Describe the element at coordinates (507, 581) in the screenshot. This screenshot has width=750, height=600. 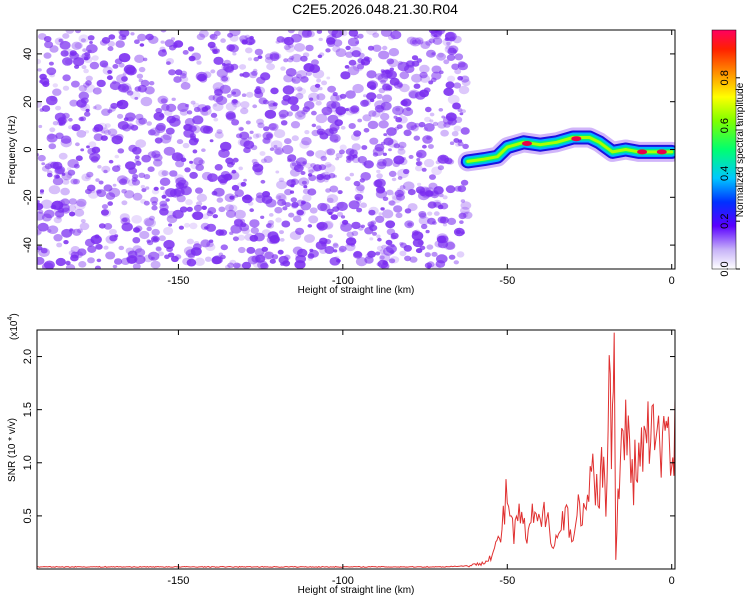
I see `x-tick-label: -50` at that location.